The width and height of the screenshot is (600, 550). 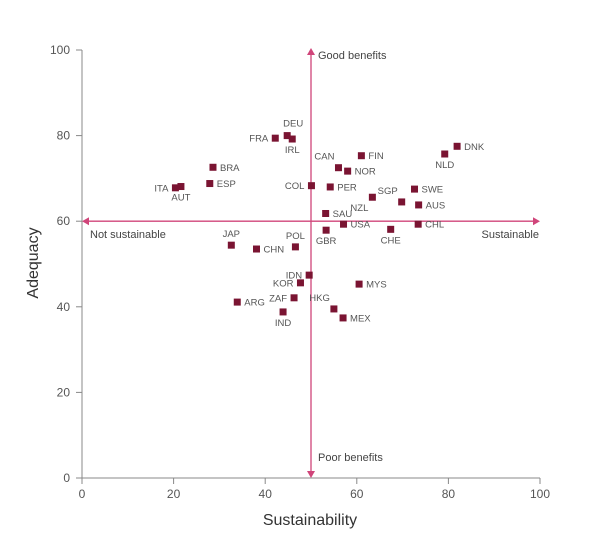 What do you see at coordinates (324, 157) in the screenshot?
I see `point-label-can: CAN` at bounding box center [324, 157].